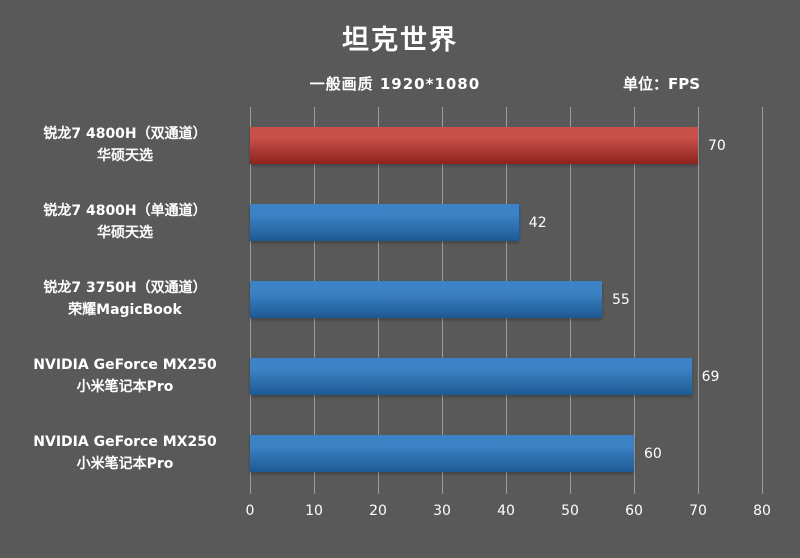  What do you see at coordinates (125, 222) in the screenshot?
I see `category-label: 锐龙7 4800H（单通道） 华硕天选` at bounding box center [125, 222].